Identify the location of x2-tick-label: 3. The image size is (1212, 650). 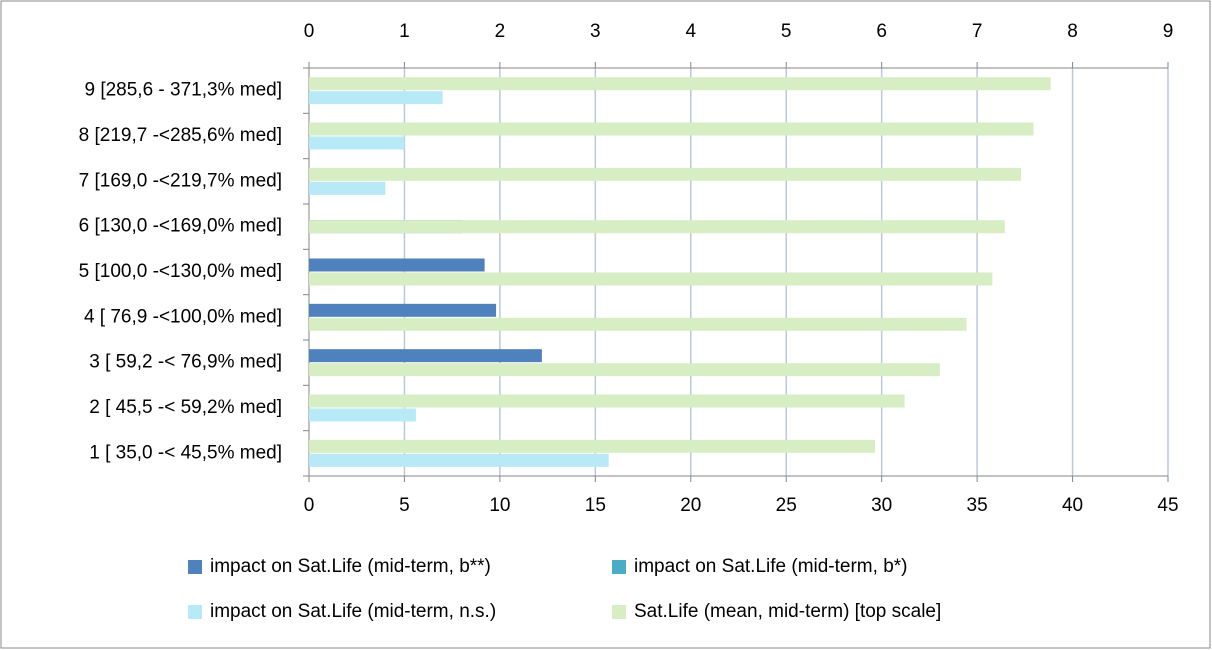
(595, 31).